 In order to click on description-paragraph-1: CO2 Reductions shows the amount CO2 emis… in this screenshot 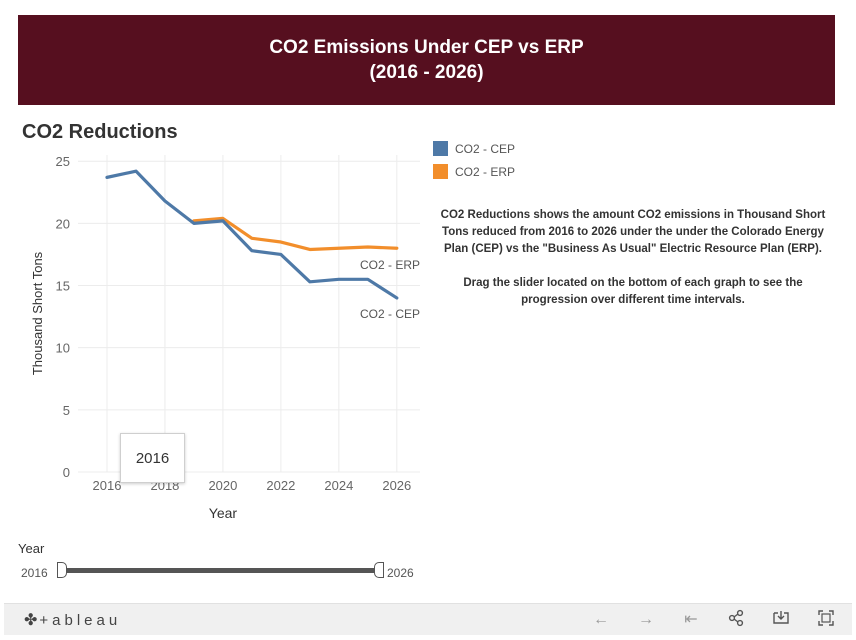, I will do `click(633, 232)`.